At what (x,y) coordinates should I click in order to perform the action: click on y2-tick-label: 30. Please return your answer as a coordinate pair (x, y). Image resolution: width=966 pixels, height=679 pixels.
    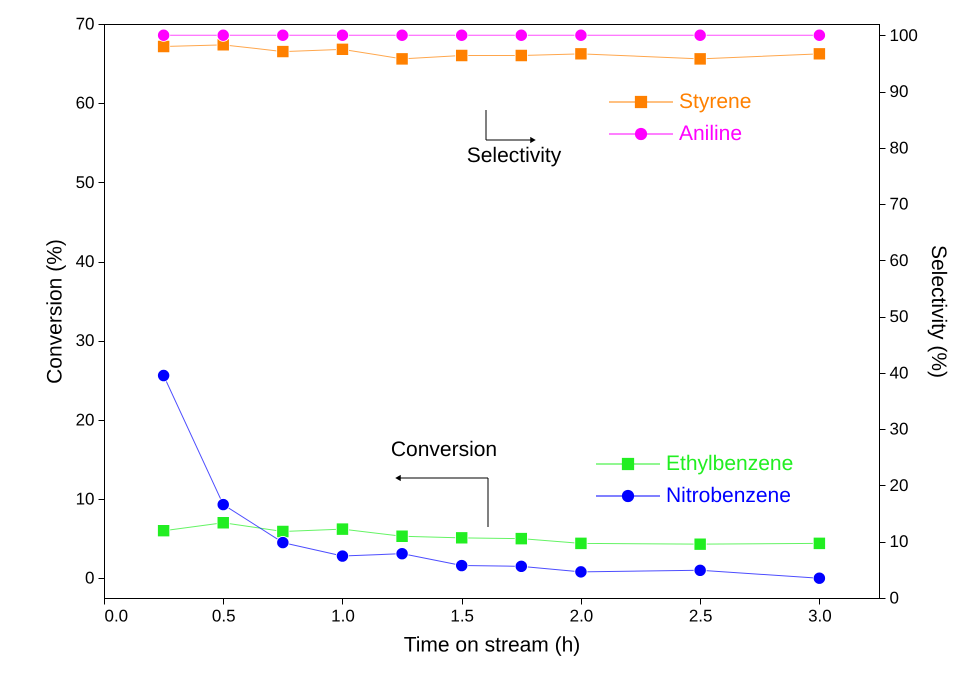
    Looking at the image, I should click on (899, 429).